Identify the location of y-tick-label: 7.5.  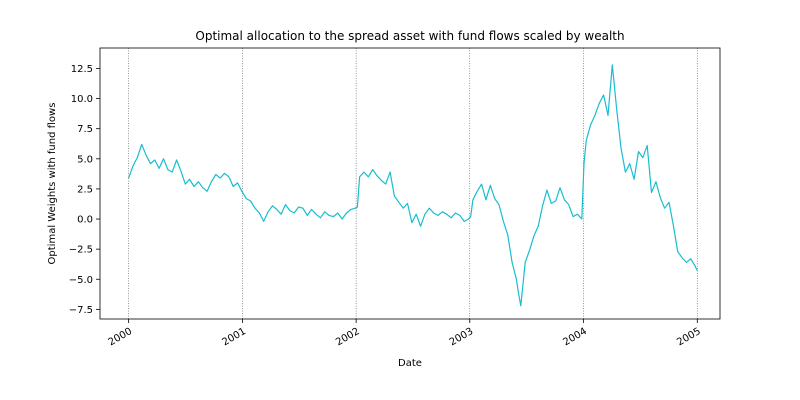
(85, 129).